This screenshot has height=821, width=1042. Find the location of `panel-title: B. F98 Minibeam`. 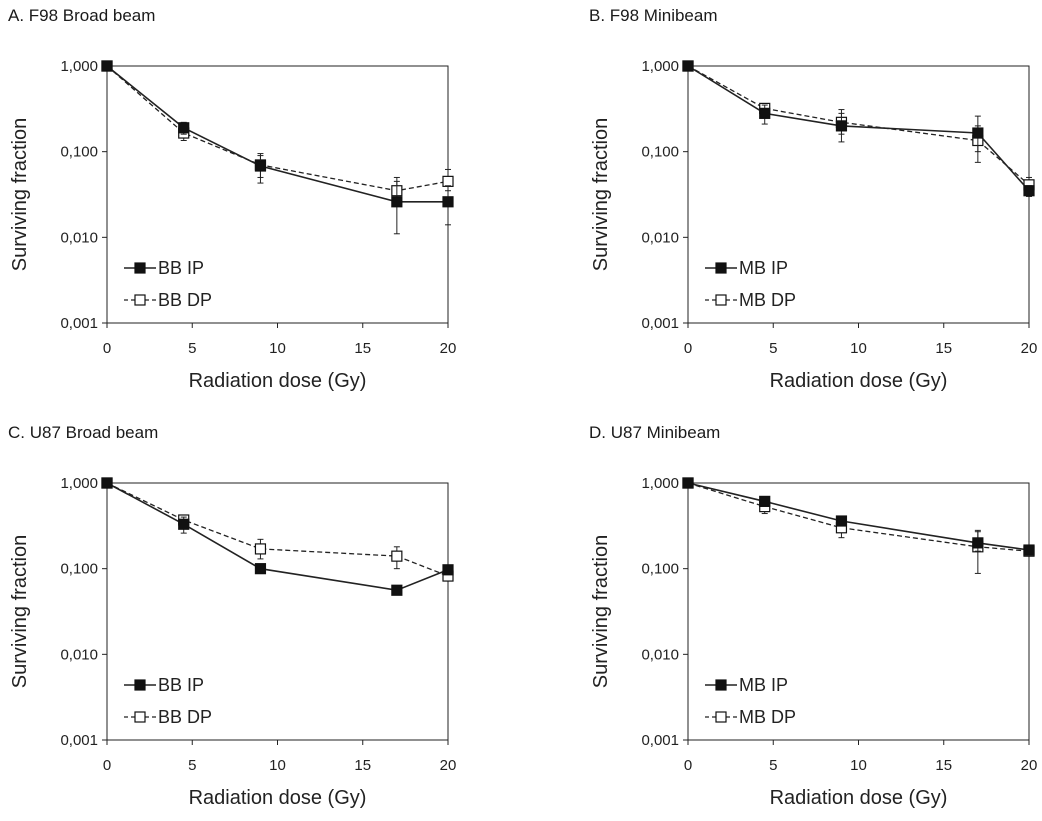

panel-title: B. F98 Minibeam is located at coordinates (653, 15).